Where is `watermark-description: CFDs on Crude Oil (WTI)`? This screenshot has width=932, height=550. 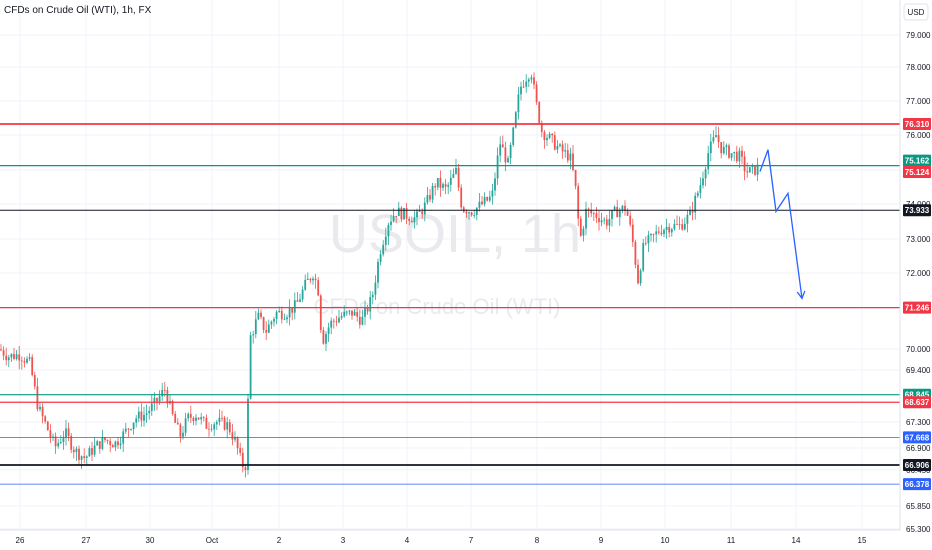
watermark-description: CFDs on Crude Oil (WTI) is located at coordinates (437, 306).